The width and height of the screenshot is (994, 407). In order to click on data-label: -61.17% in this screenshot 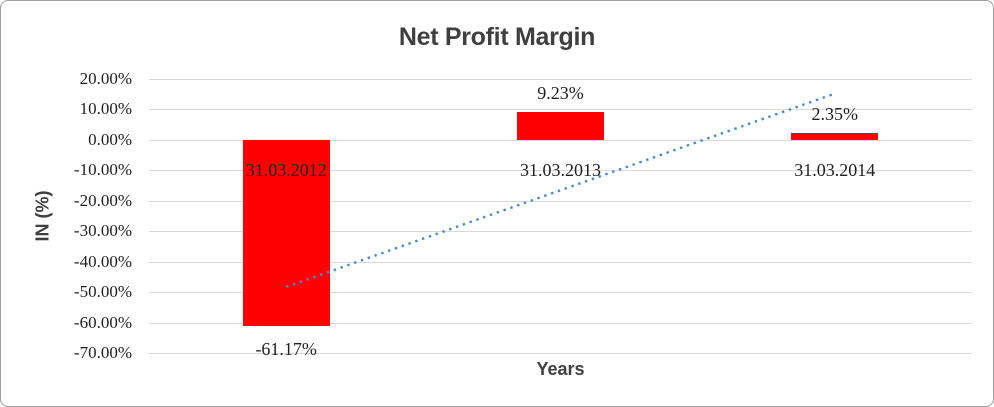, I will do `click(286, 349)`.